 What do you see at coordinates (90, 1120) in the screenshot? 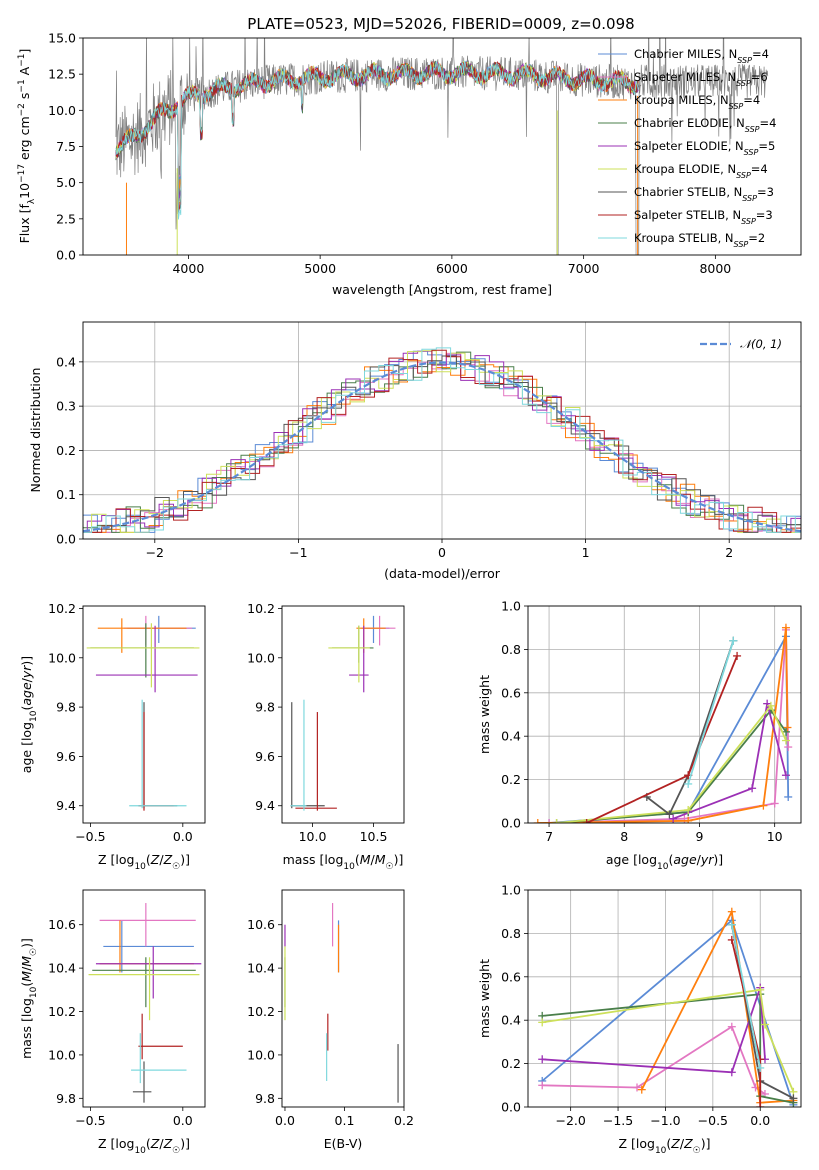
I see `x-tick-label: −0.5` at bounding box center [90, 1120].